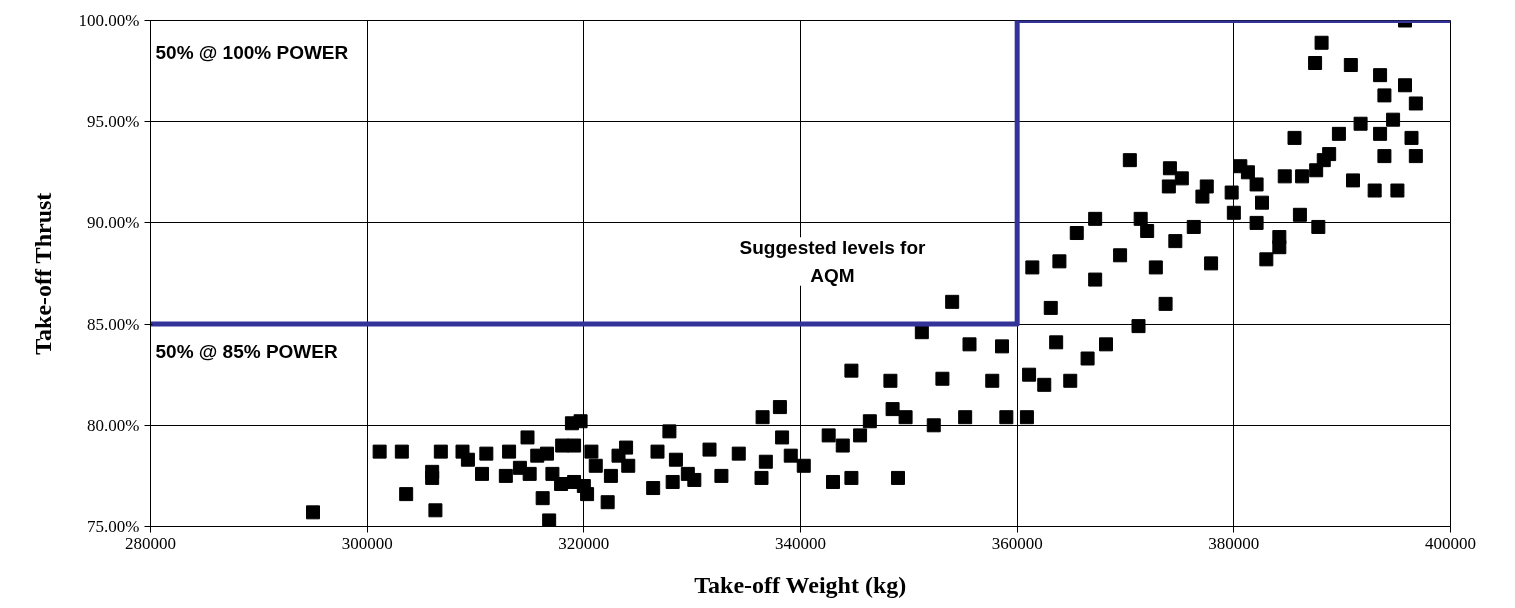  Describe the element at coordinates (252, 52) in the screenshot. I see `annotation: 50% @ 100% POWER` at that location.